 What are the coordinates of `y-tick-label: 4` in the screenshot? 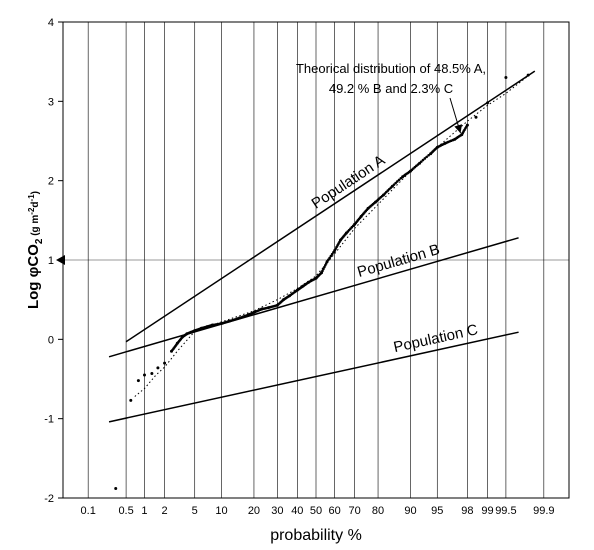 It's located at (51, 23).